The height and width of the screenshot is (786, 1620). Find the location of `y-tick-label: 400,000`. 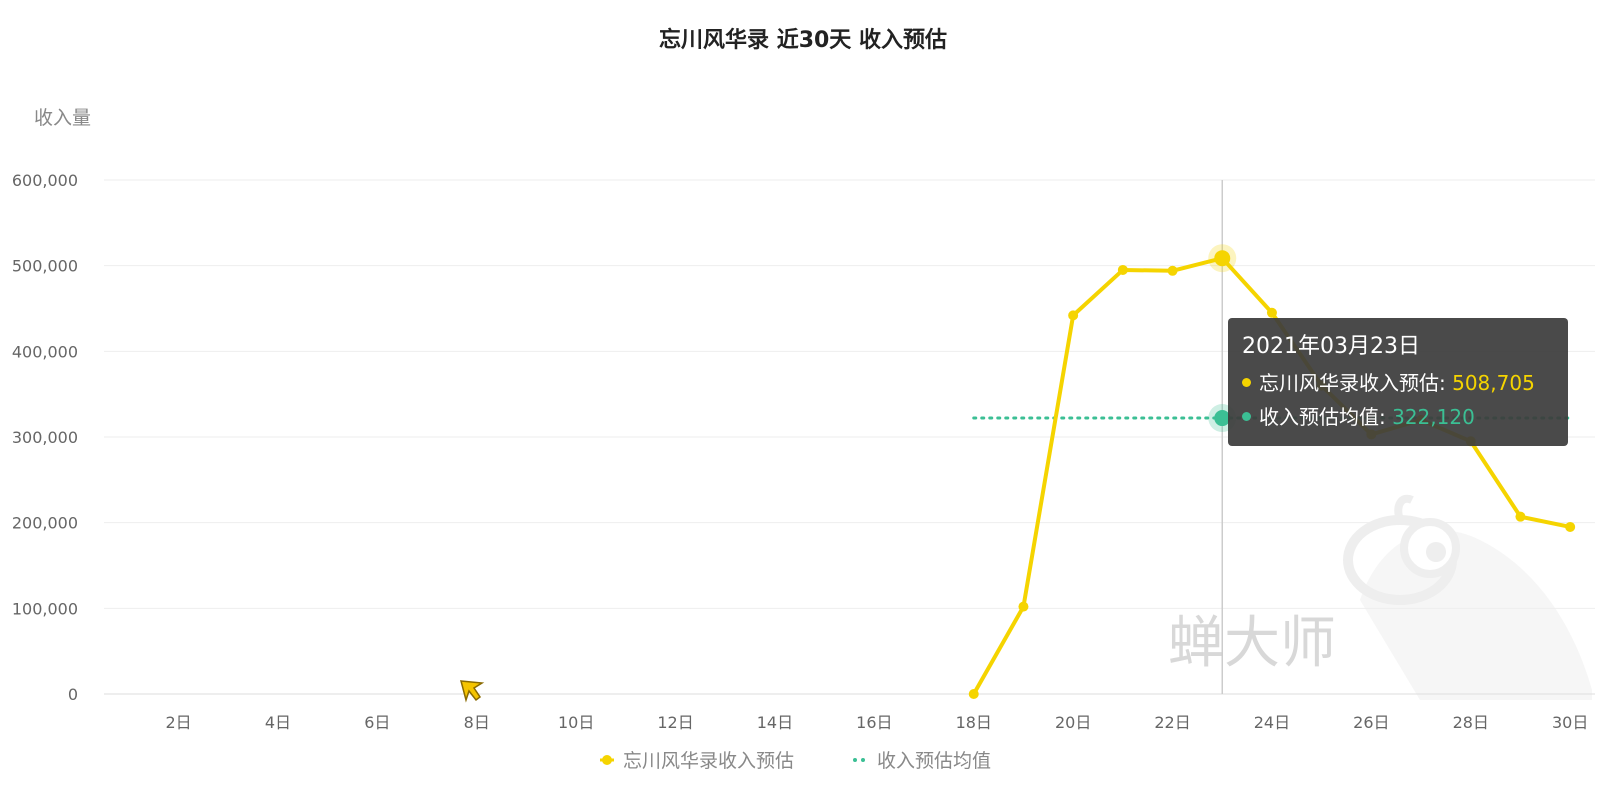

y-tick-label: 400,000 is located at coordinates (45, 351).